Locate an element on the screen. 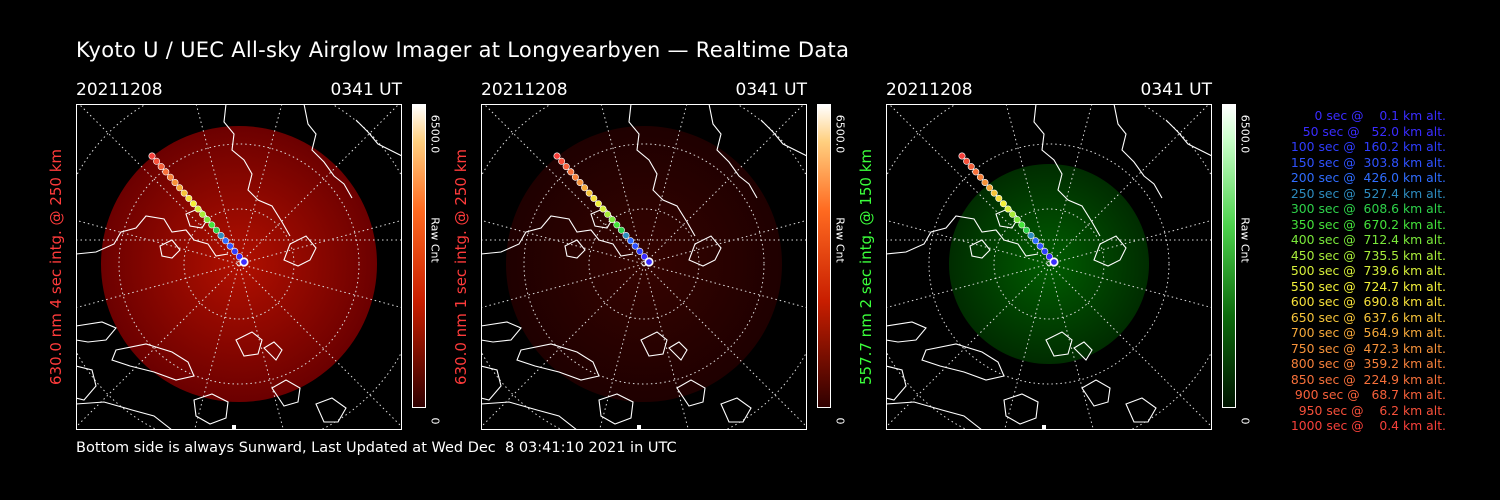 This screenshot has height=500, width=1500. legend-entry: 950 sec @ 6.2 km alt. is located at coordinates (1370, 410).